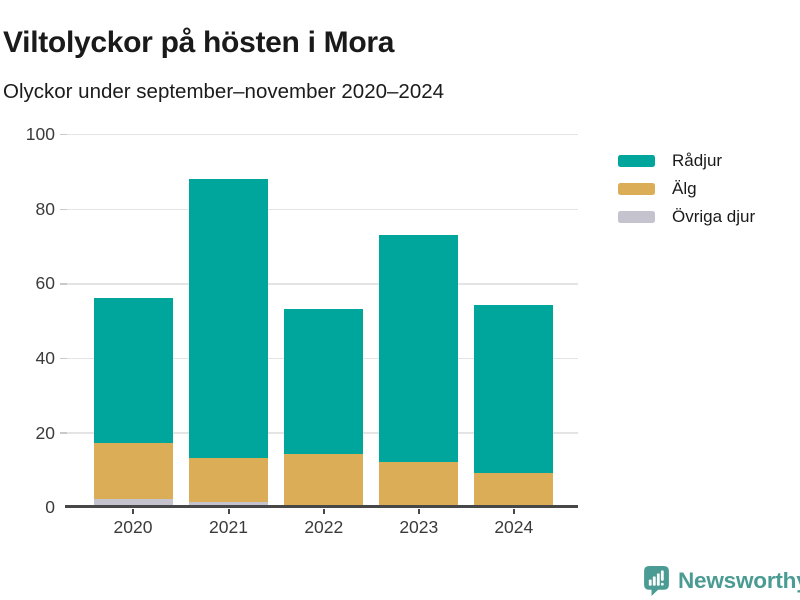  I want to click on newsworthy-wordmark: Newsworthy, so click(739, 580).